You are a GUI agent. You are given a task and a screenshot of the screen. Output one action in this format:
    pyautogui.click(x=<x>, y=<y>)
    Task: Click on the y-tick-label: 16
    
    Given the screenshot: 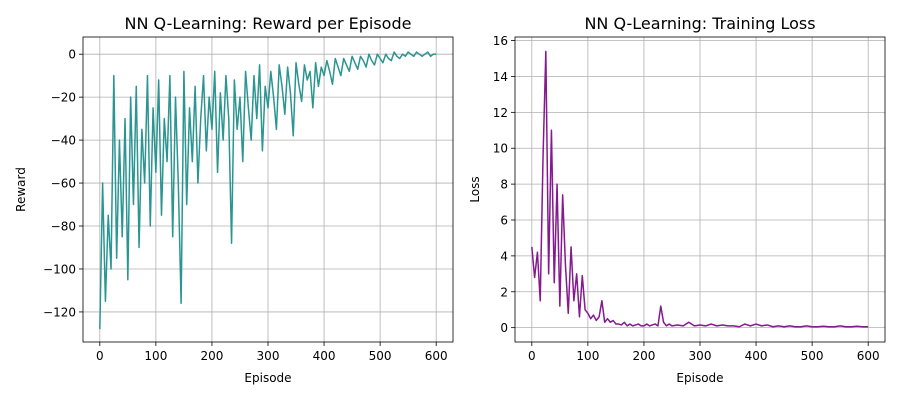 What is the action you would take?
    pyautogui.click(x=500, y=41)
    